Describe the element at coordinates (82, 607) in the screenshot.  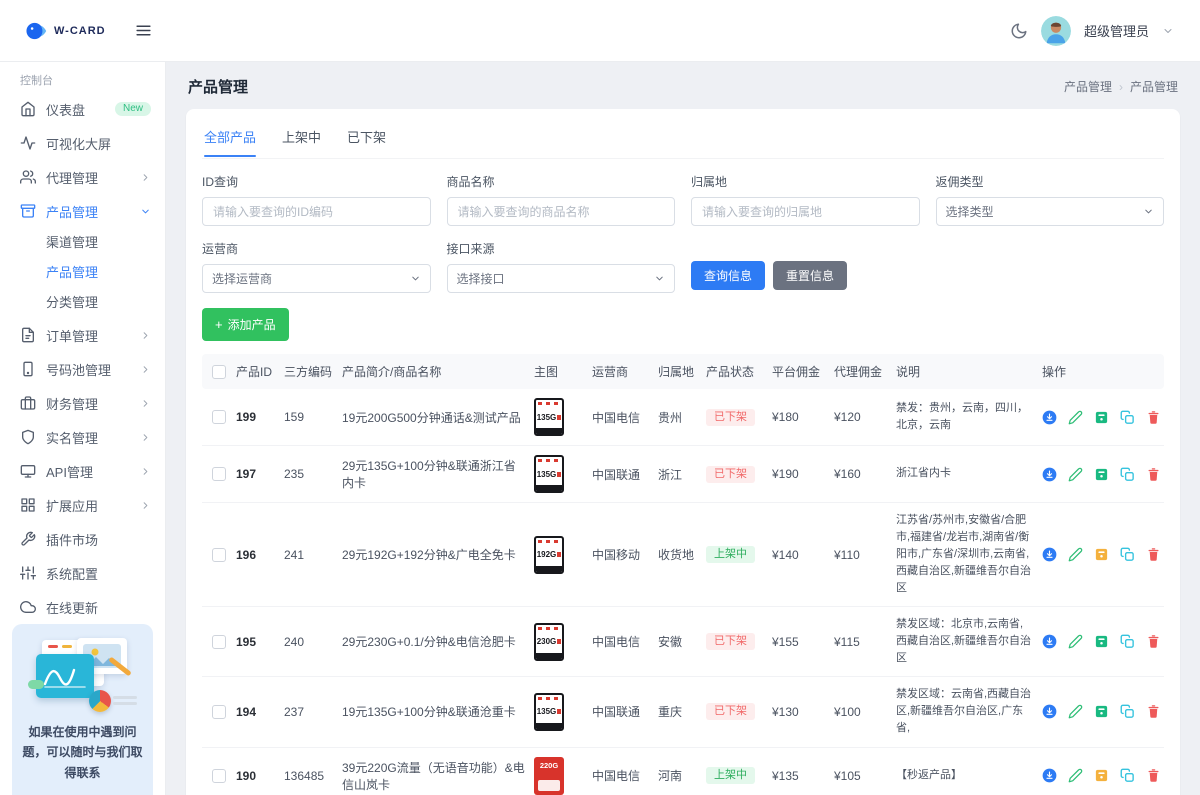
I see `sidebar-item: 在线更新` at that location.